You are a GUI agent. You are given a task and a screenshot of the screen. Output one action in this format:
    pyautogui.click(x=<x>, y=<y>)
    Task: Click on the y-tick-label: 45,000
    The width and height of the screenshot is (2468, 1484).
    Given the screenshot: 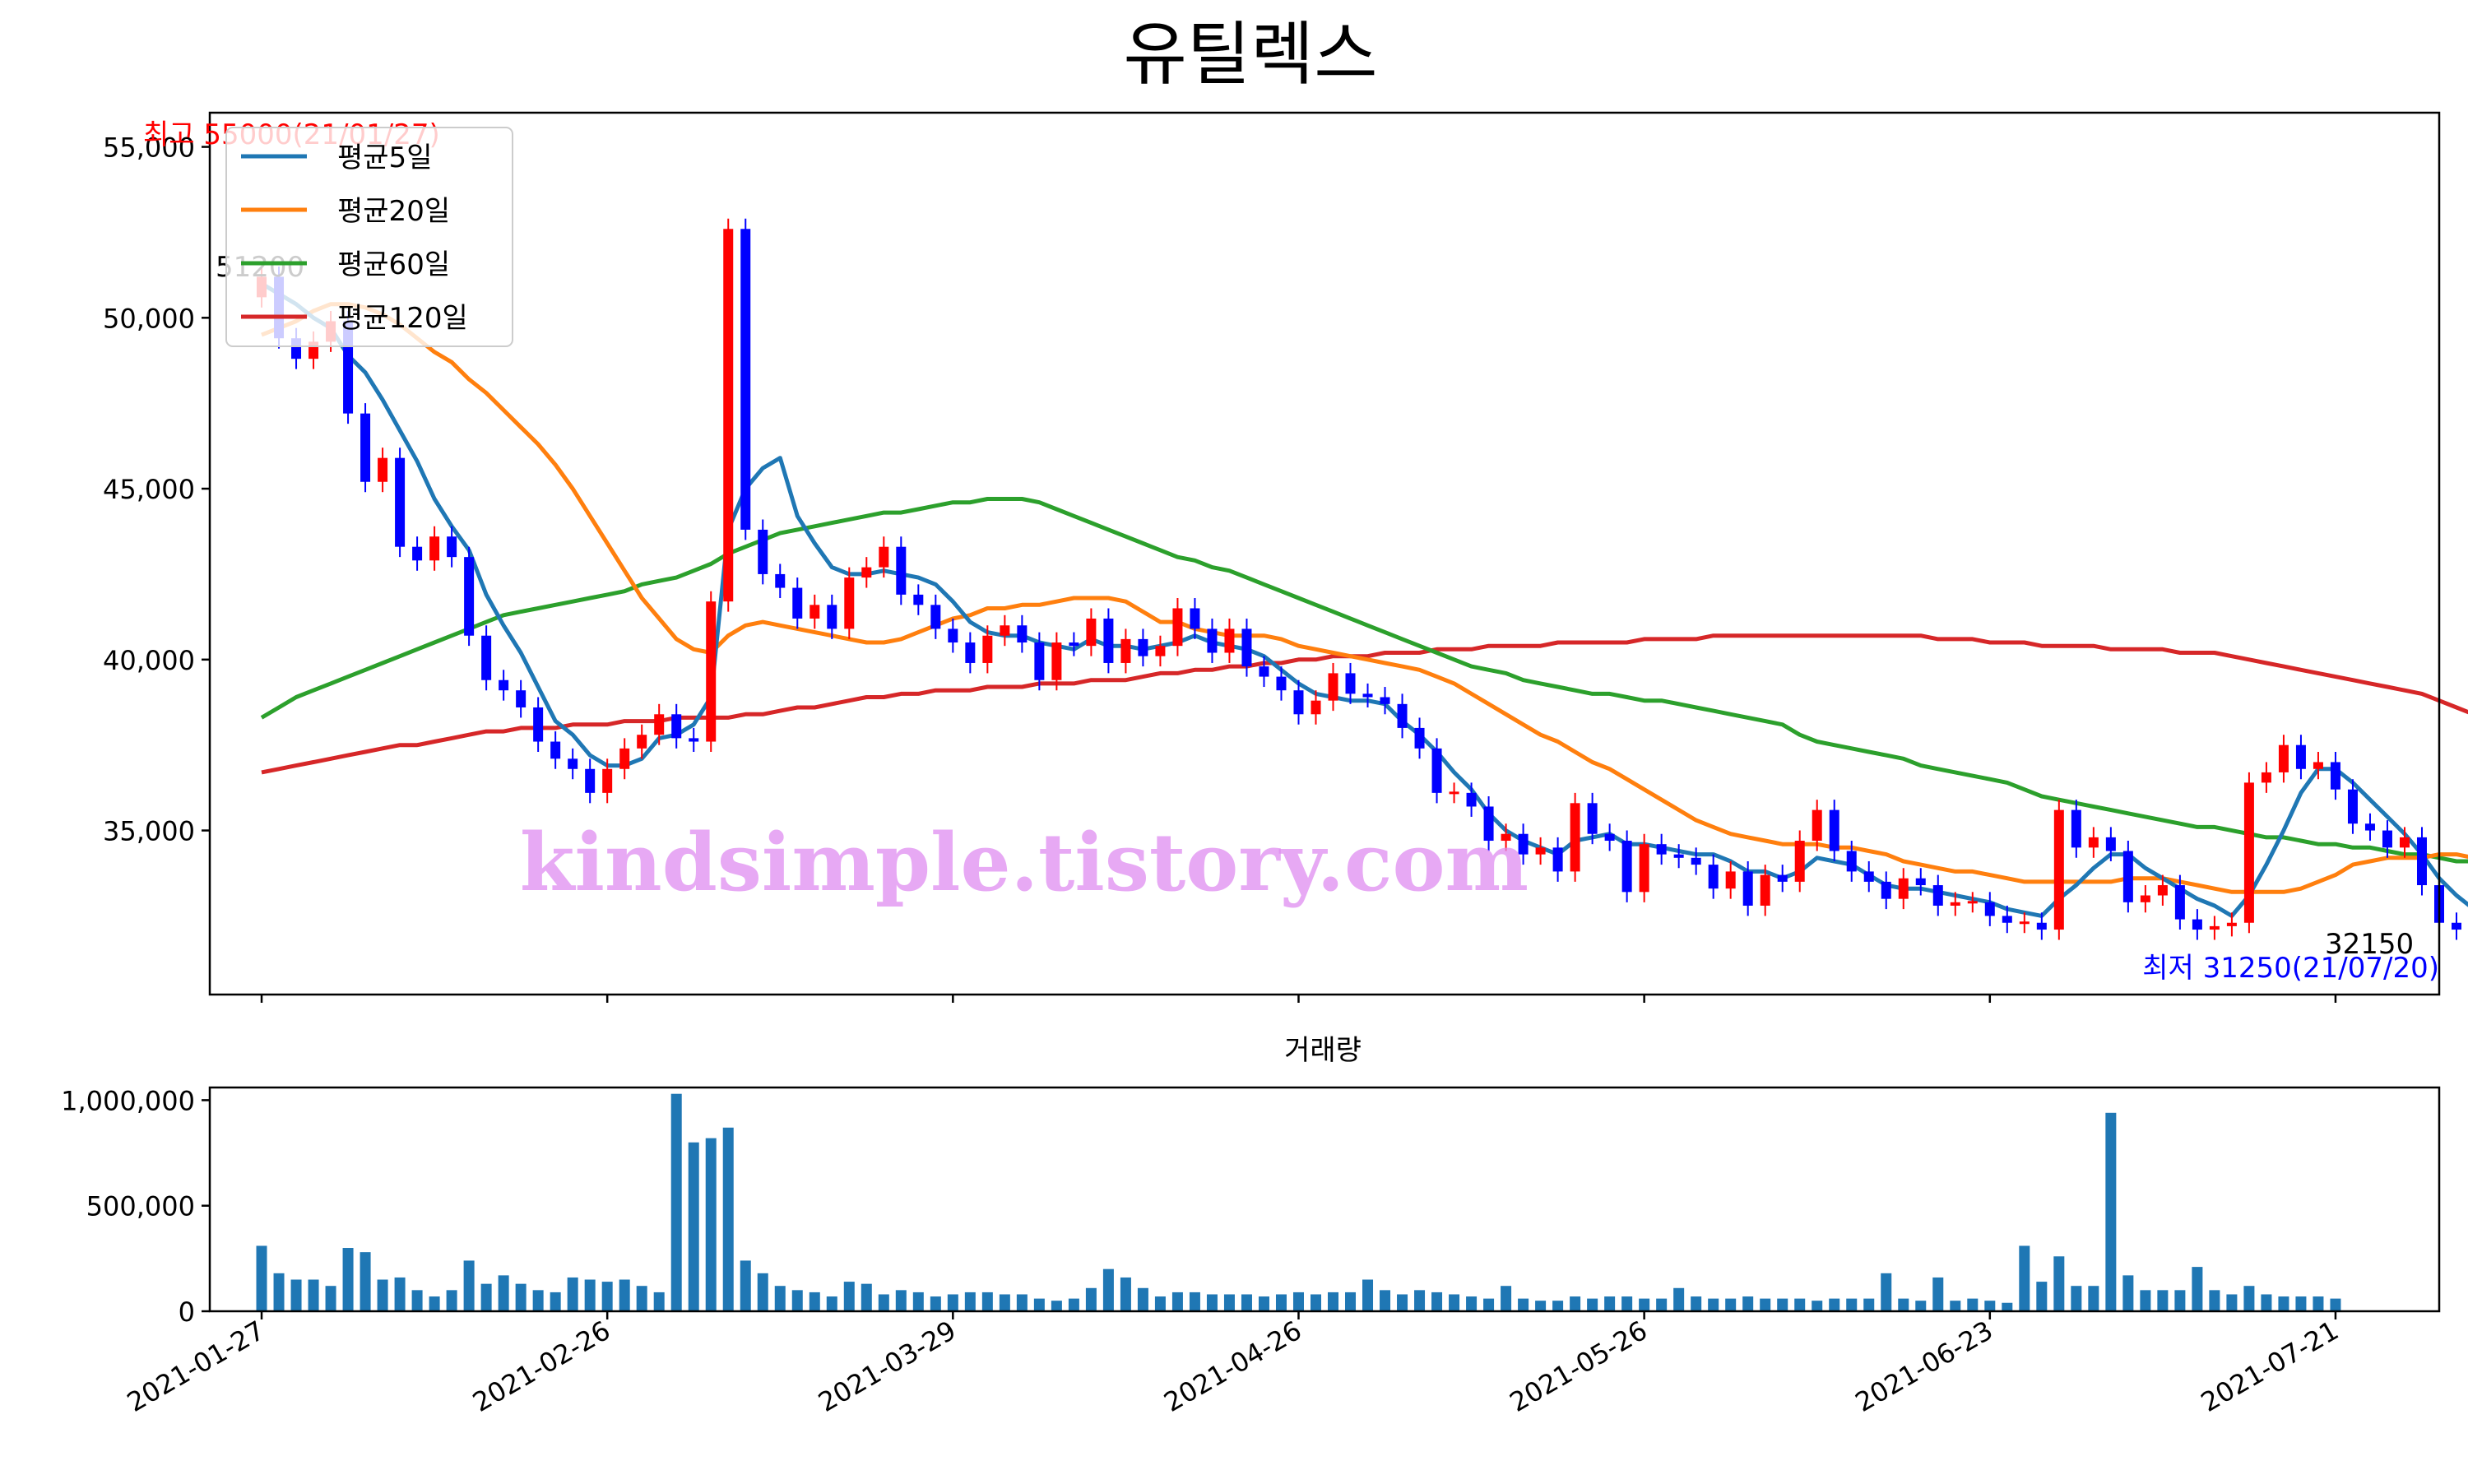 What is the action you would take?
    pyautogui.click(x=149, y=489)
    